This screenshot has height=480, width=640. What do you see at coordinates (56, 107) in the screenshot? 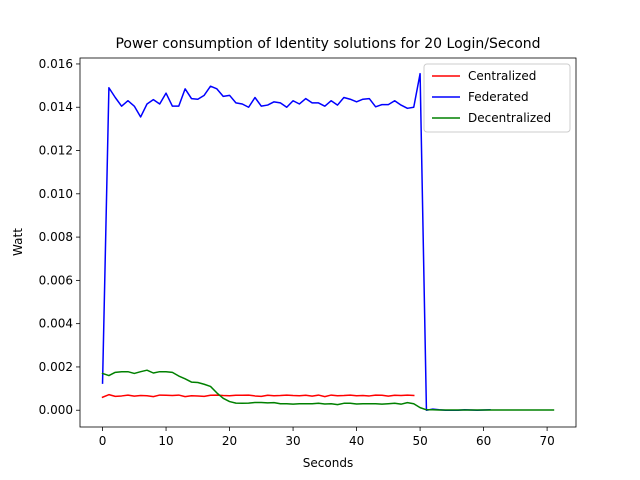
I see `y-tick-label: 0.014` at bounding box center [56, 107].